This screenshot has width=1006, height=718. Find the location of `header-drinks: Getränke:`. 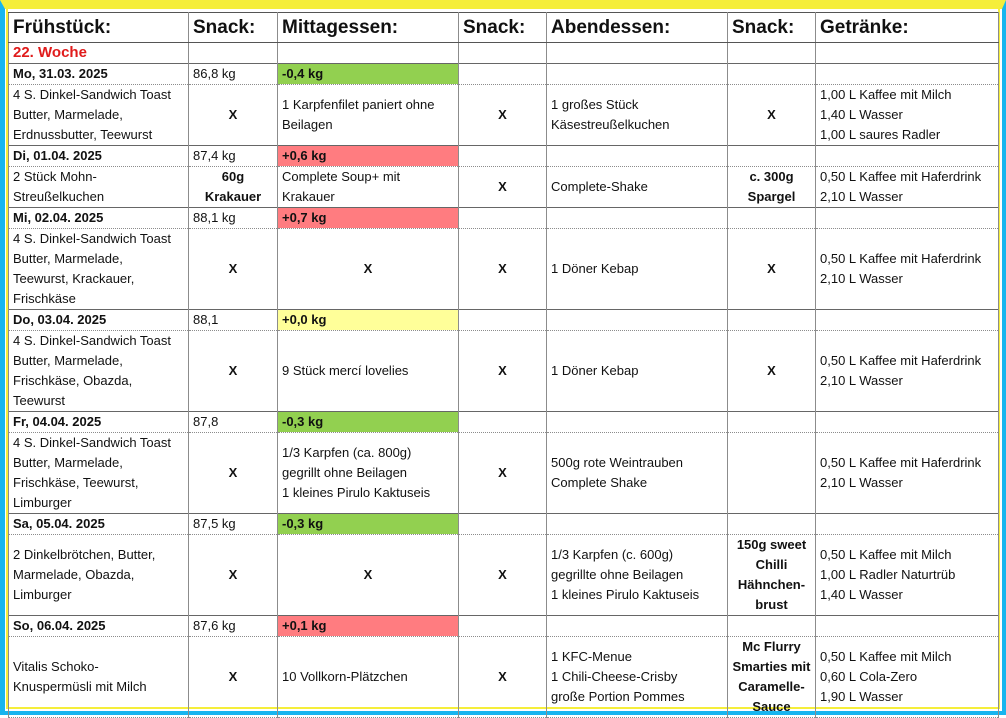

header-drinks: Getränke: is located at coordinates (907, 27).